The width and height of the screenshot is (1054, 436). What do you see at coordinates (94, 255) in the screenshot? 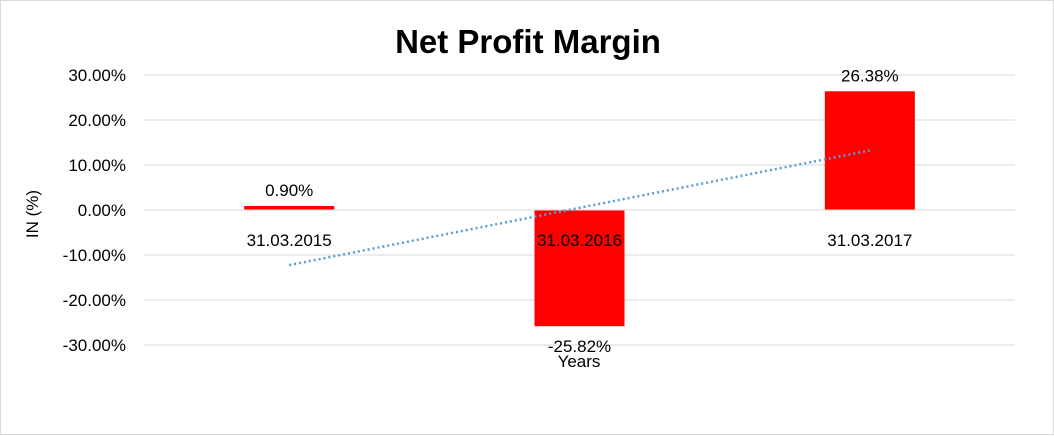
I see `y-tick-label: -10.00%` at bounding box center [94, 255].